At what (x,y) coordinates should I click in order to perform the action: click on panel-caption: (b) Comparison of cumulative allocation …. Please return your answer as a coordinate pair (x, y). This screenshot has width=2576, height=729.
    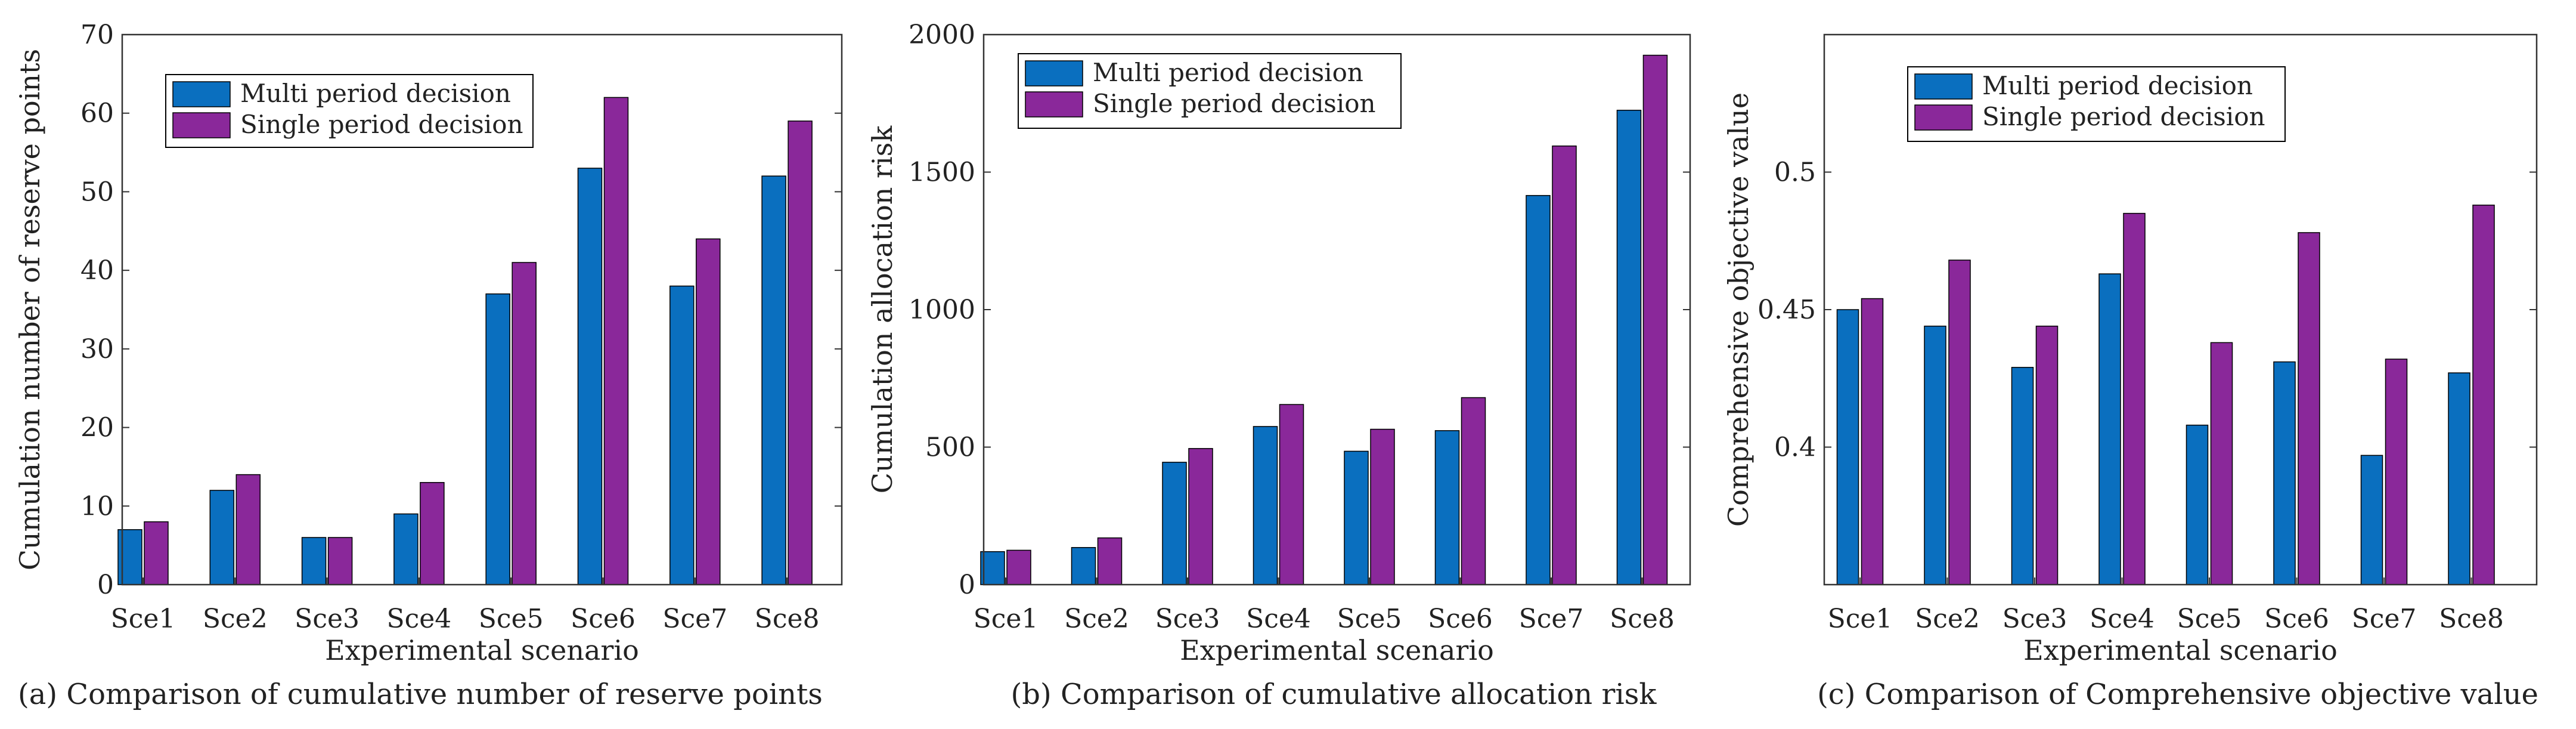
    Looking at the image, I should click on (1334, 695).